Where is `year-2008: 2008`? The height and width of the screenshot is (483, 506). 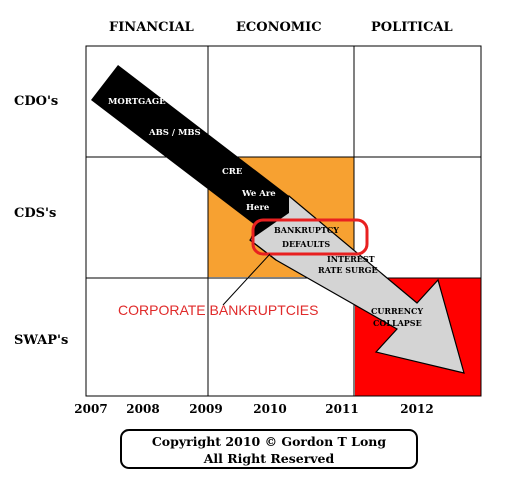 year-2008: 2008 is located at coordinates (143, 409).